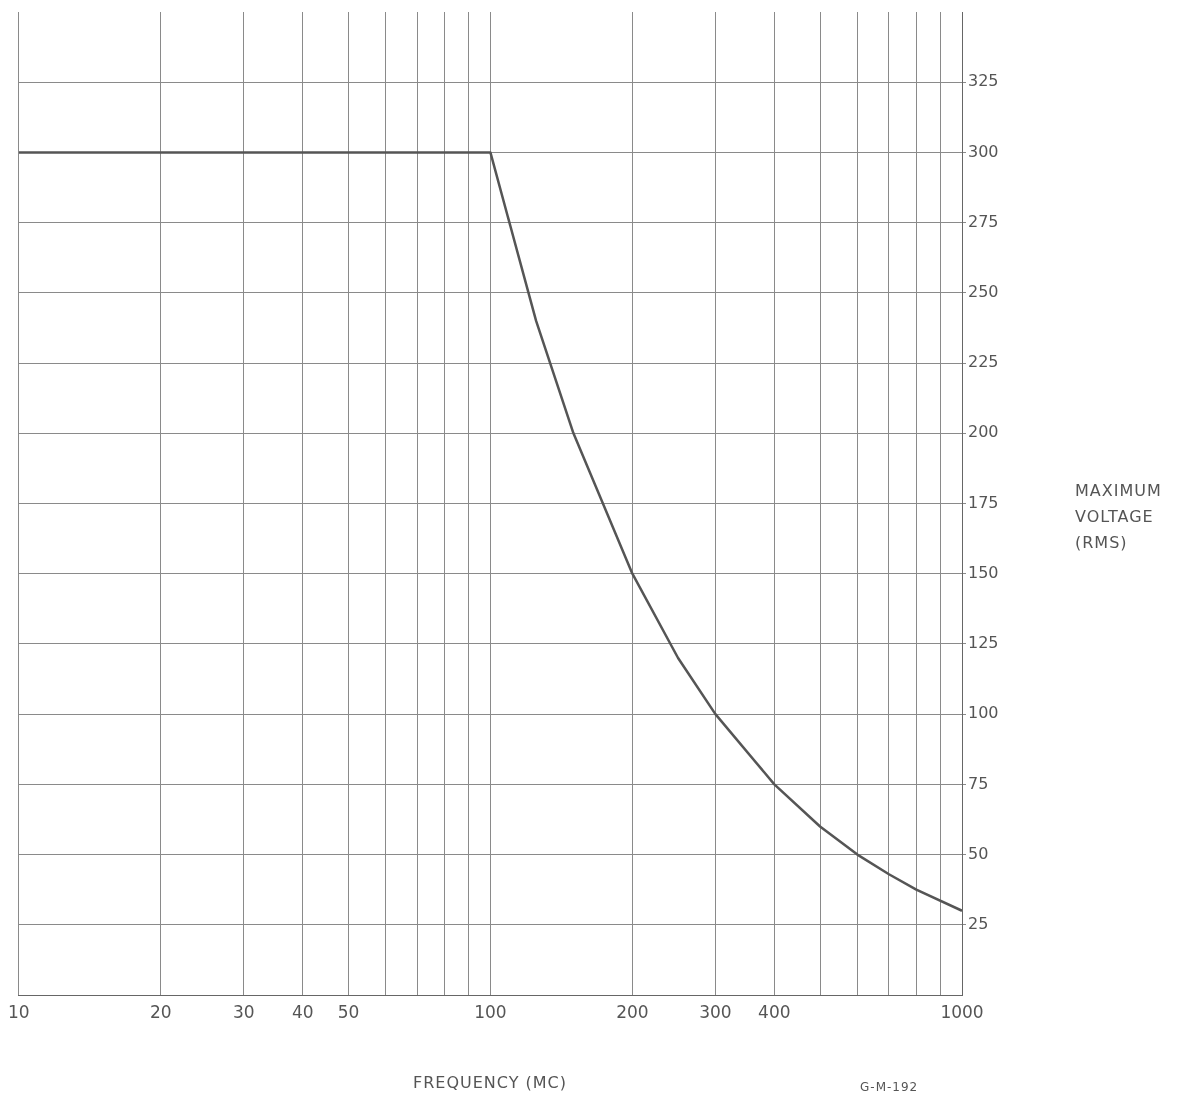 This screenshot has width=1191, height=1096. What do you see at coordinates (774, 1011) in the screenshot?
I see `x-tick-label: 400` at bounding box center [774, 1011].